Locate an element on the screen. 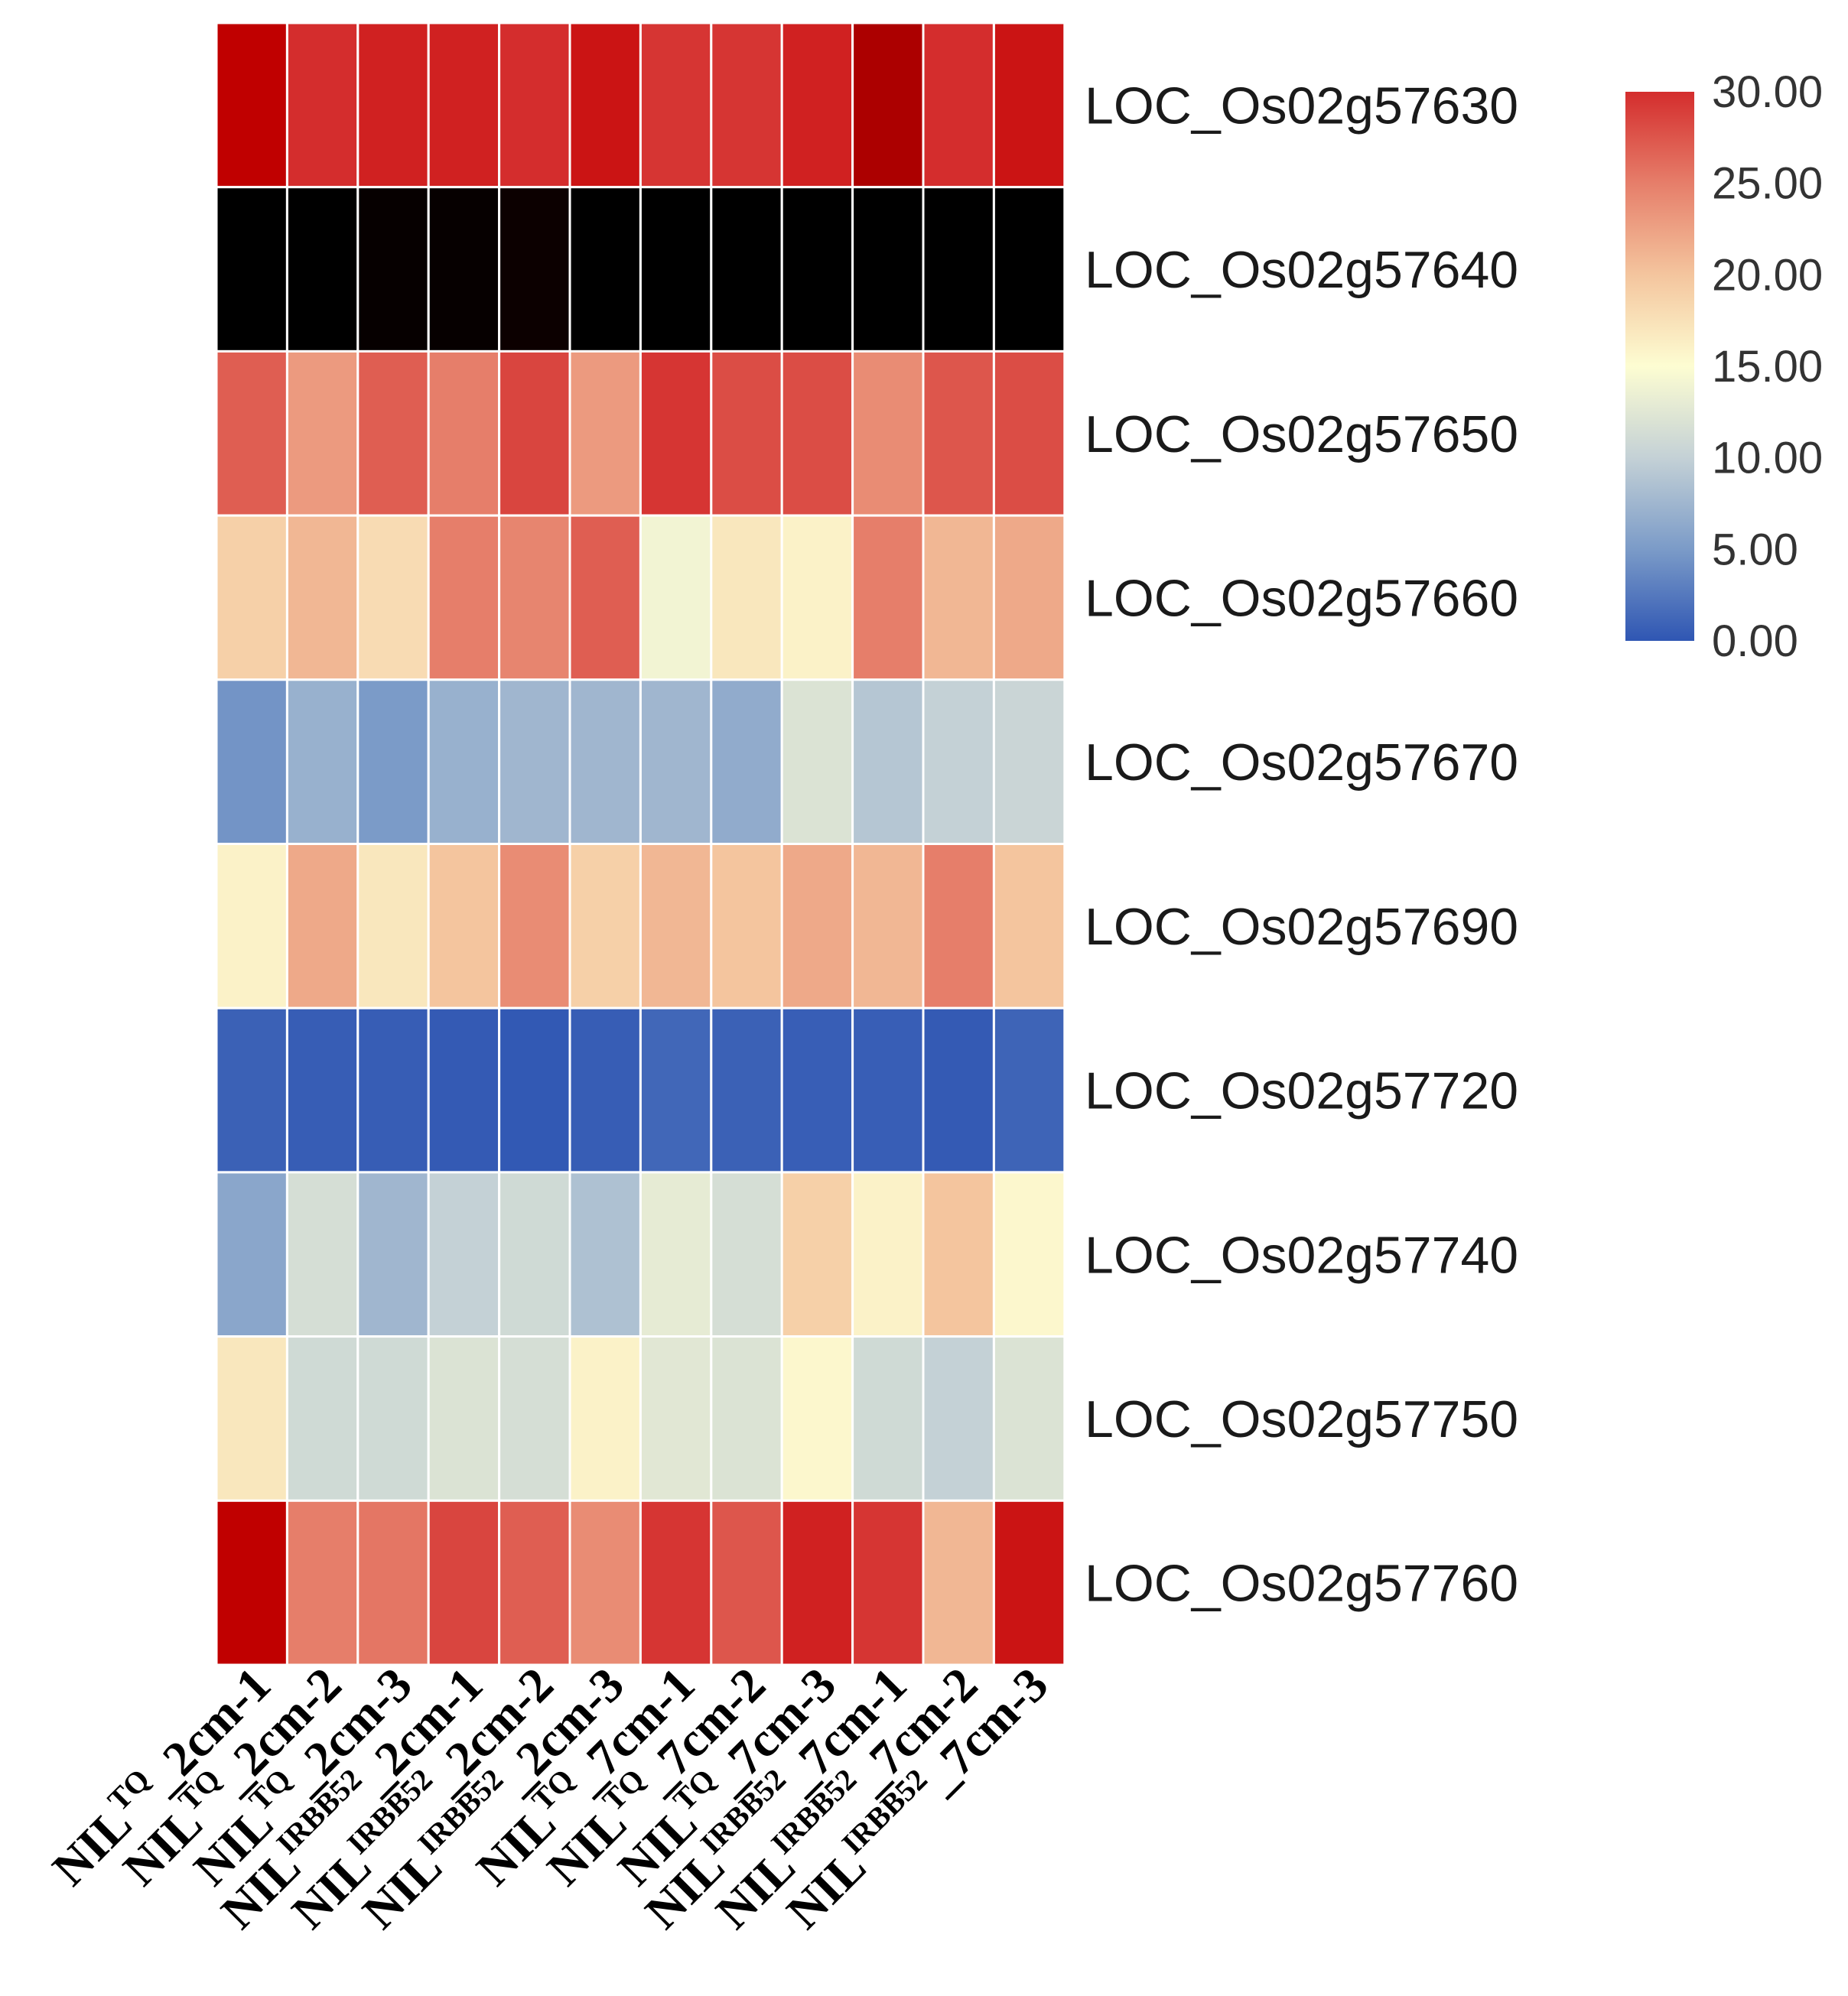 Image resolution: width=1848 pixels, height=1996 pixels. colorbar is located at coordinates (1659, 367).